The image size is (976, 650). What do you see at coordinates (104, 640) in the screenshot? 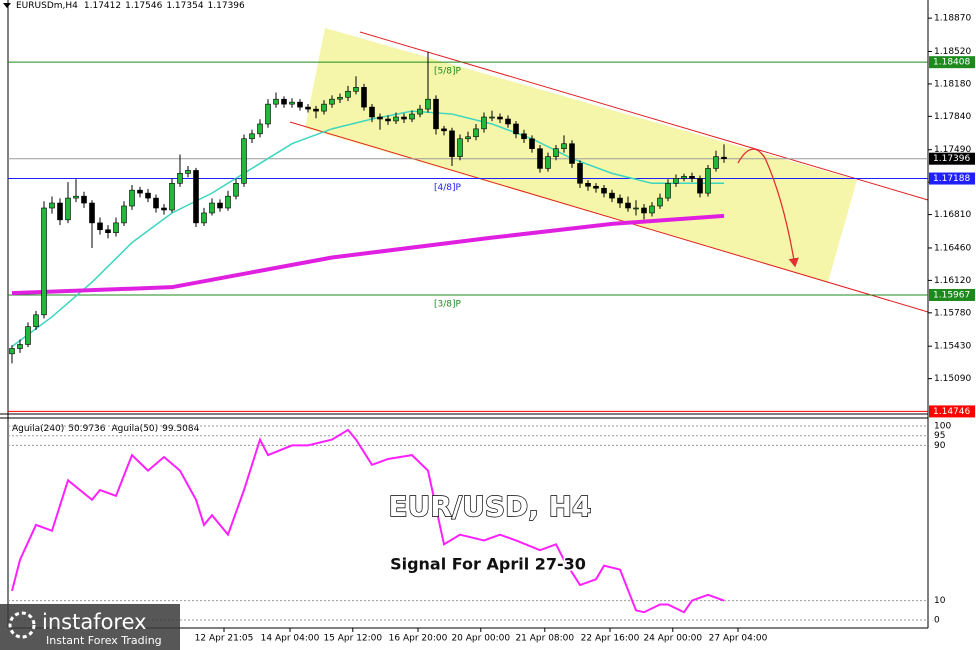
I see `logo-tagline: Instant Forex Trading` at bounding box center [104, 640].